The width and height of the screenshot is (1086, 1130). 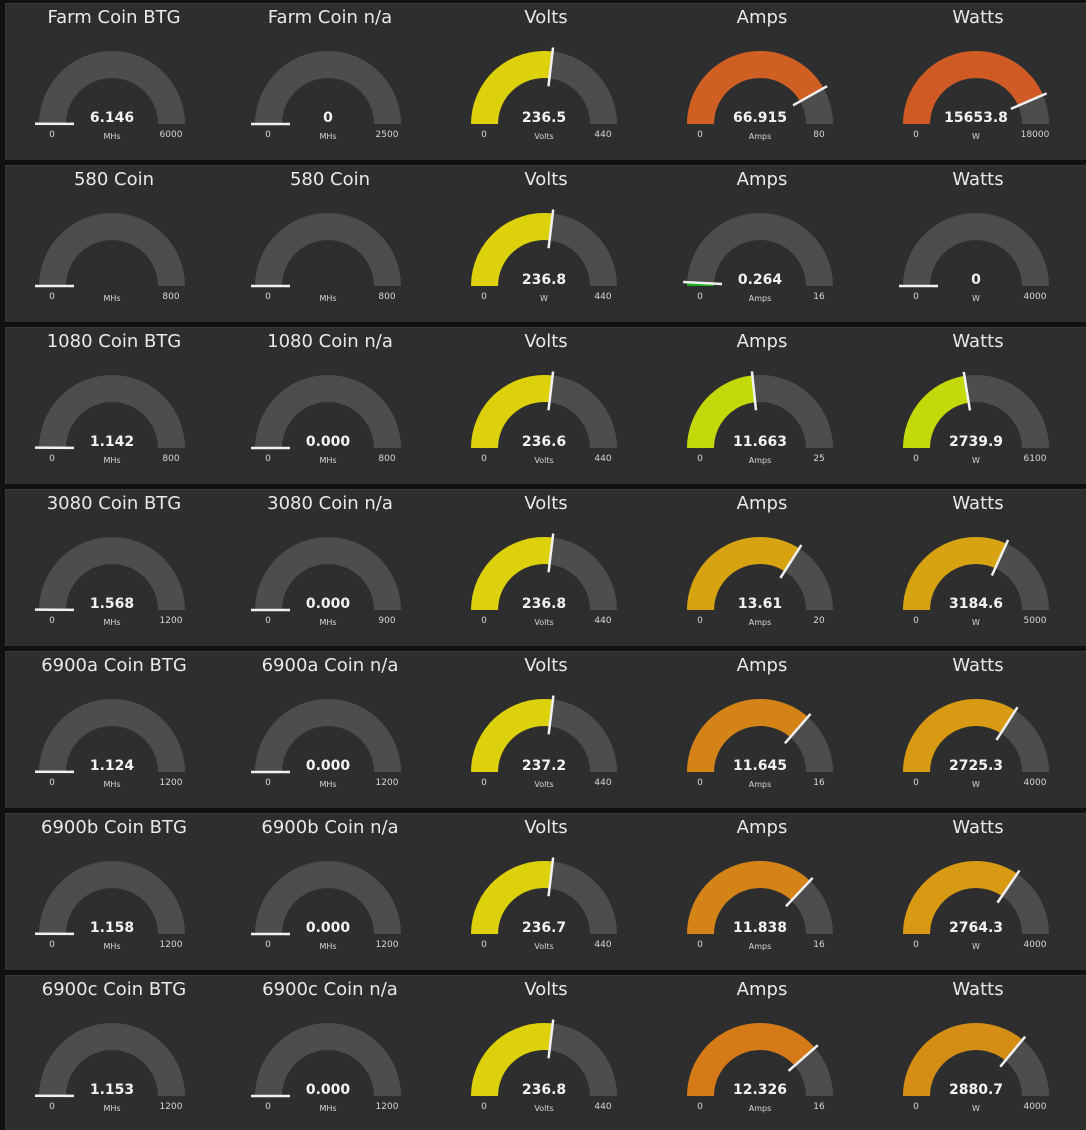 I want to click on gauge-widget: Amps 12.326 Amps 0 16, so click(x=762, y=1053).